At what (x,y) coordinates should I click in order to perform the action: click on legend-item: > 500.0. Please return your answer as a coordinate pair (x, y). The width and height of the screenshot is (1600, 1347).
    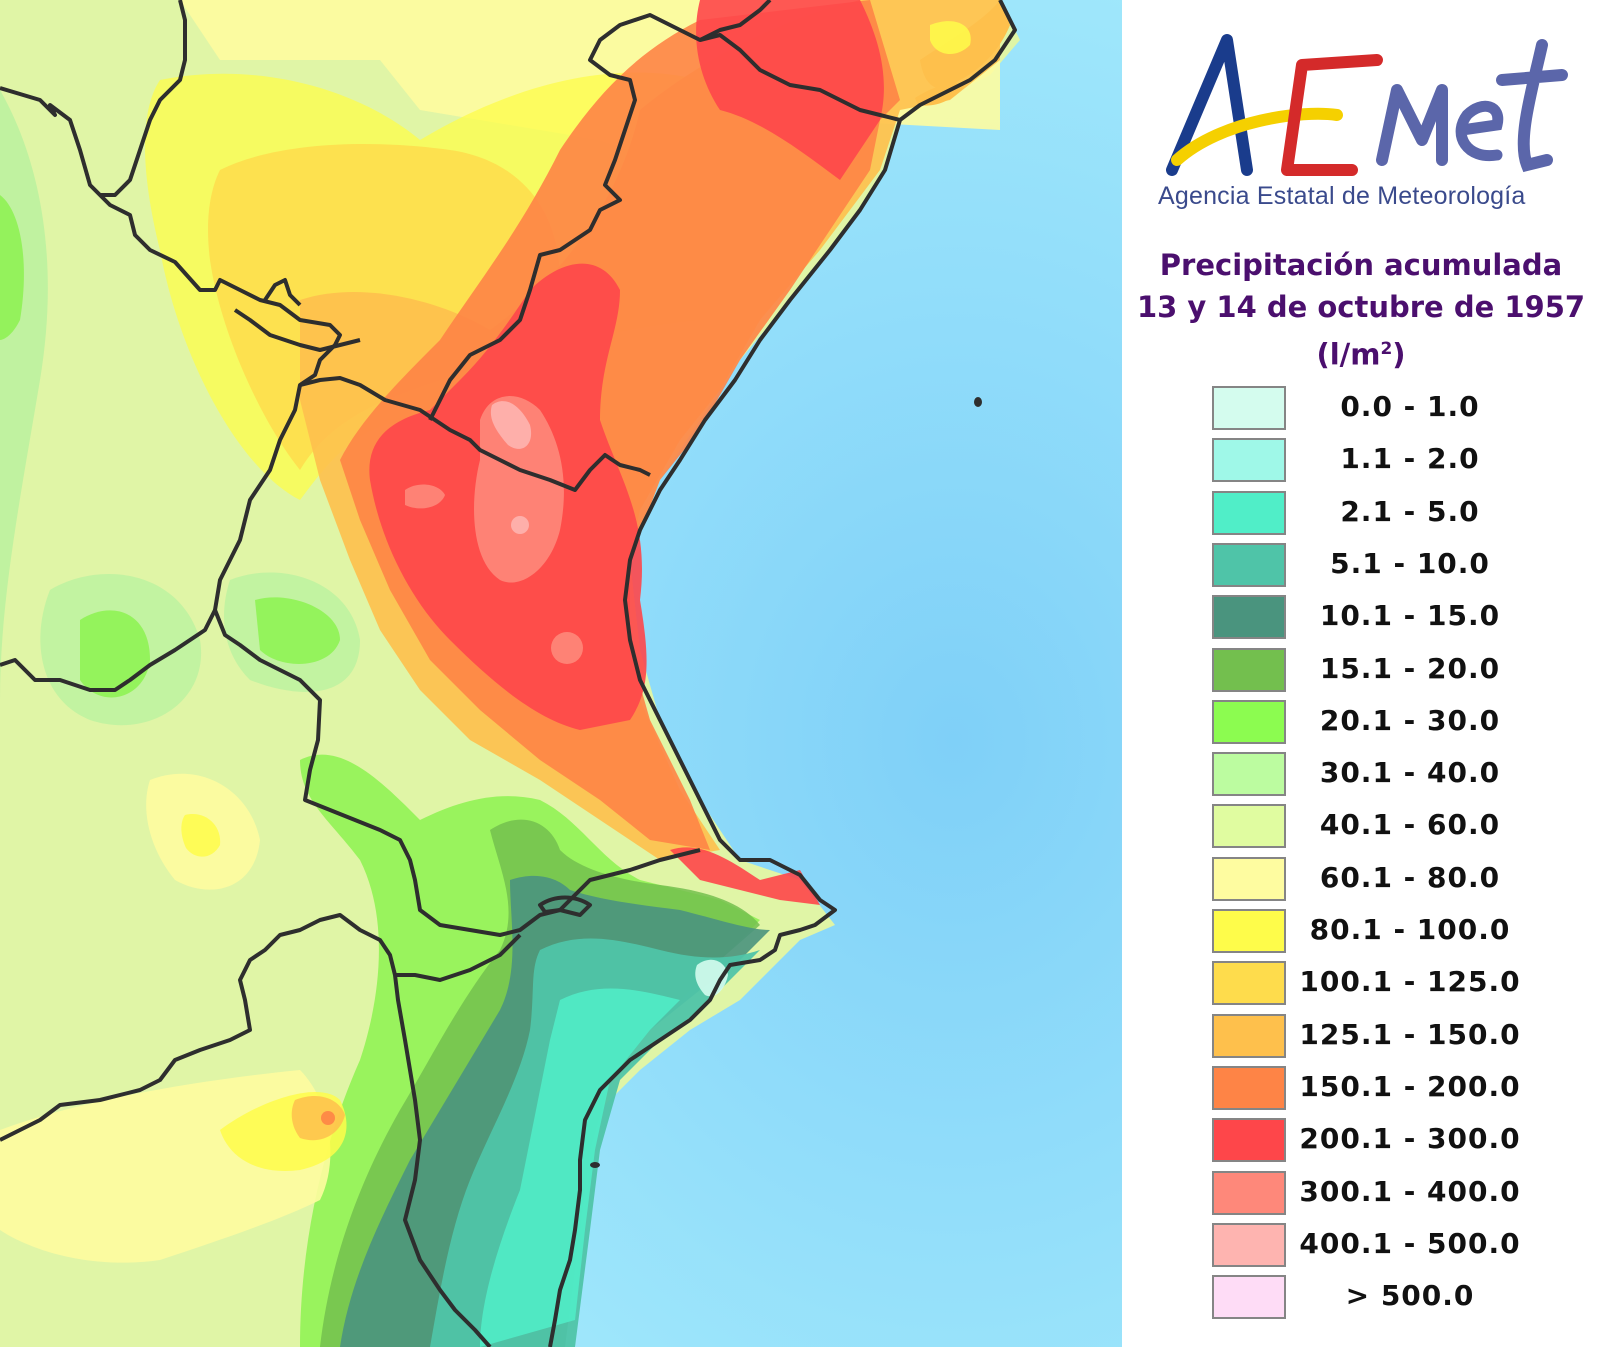
    Looking at the image, I should click on (1361, 1299).